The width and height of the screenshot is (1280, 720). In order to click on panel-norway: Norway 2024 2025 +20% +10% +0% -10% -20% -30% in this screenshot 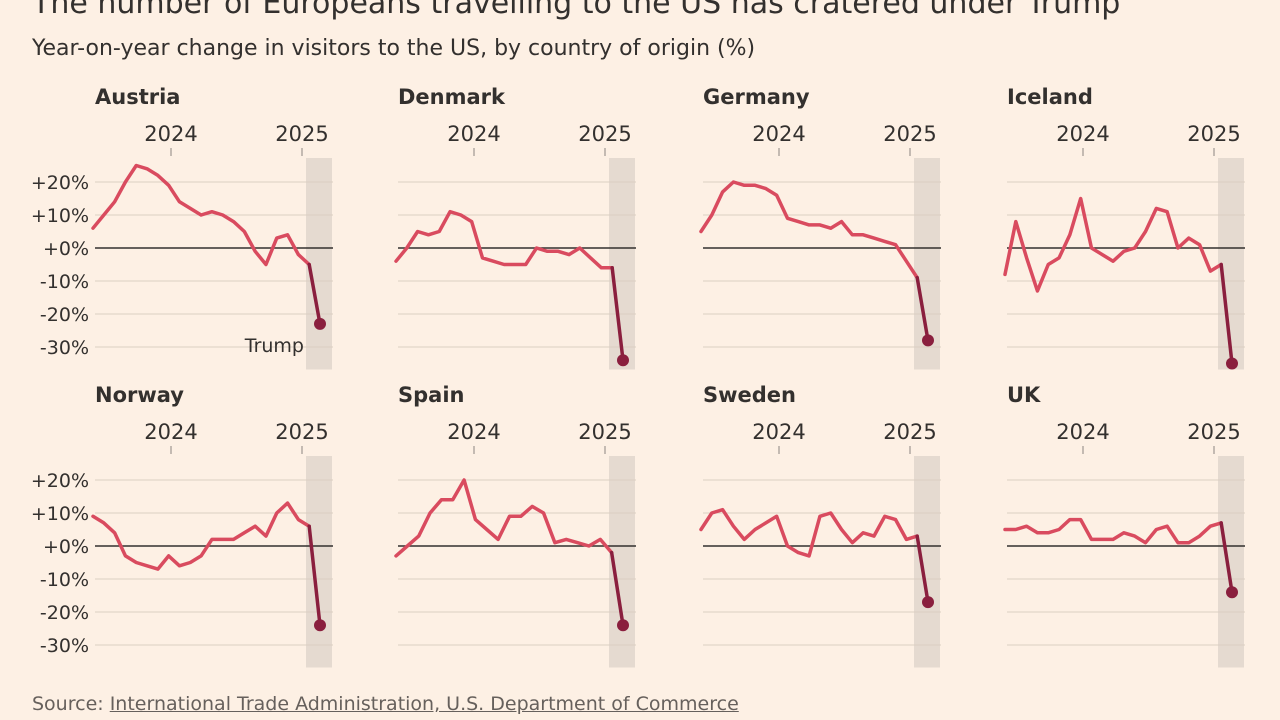, I will do `click(182, 525)`.